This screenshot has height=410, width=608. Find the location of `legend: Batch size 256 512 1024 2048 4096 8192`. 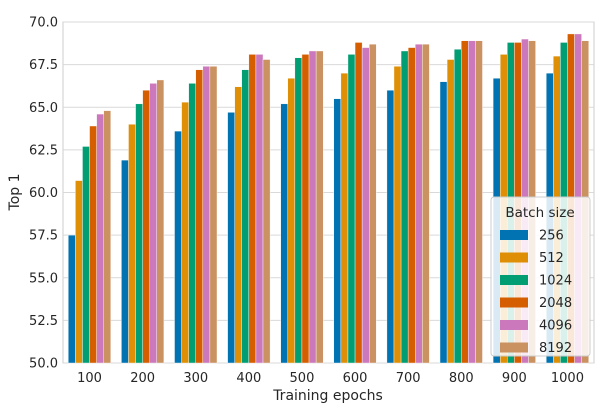

legend: Batch size 256 512 1024 2048 4096 8192 is located at coordinates (540, 276).